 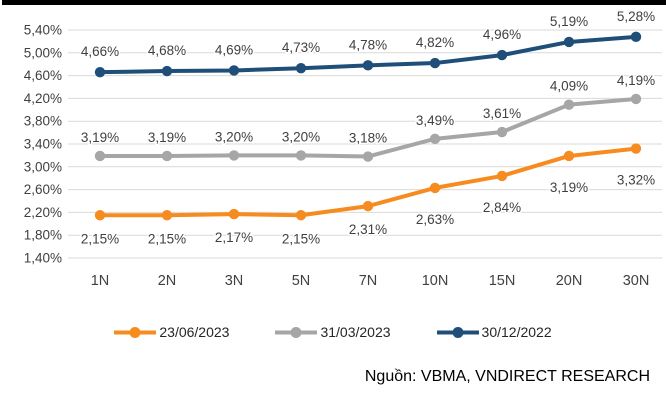 What do you see at coordinates (234, 281) in the screenshot?
I see `x-tick-label: 3N` at bounding box center [234, 281].